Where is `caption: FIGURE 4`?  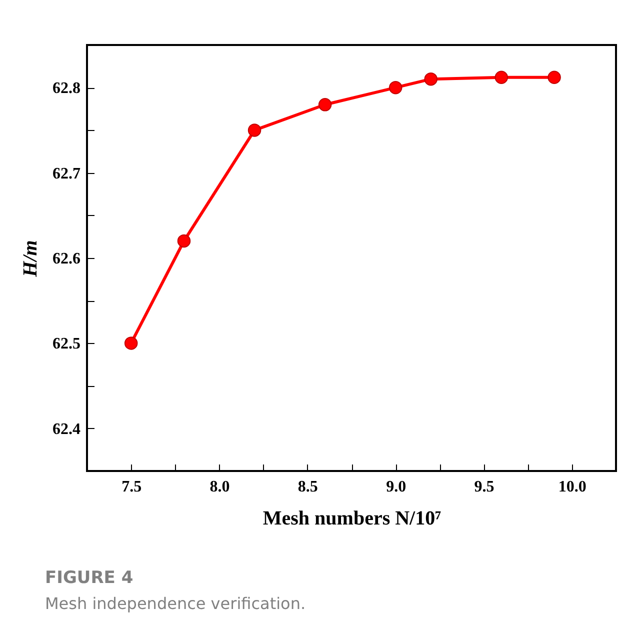
caption: FIGURE 4 is located at coordinates (89, 578).